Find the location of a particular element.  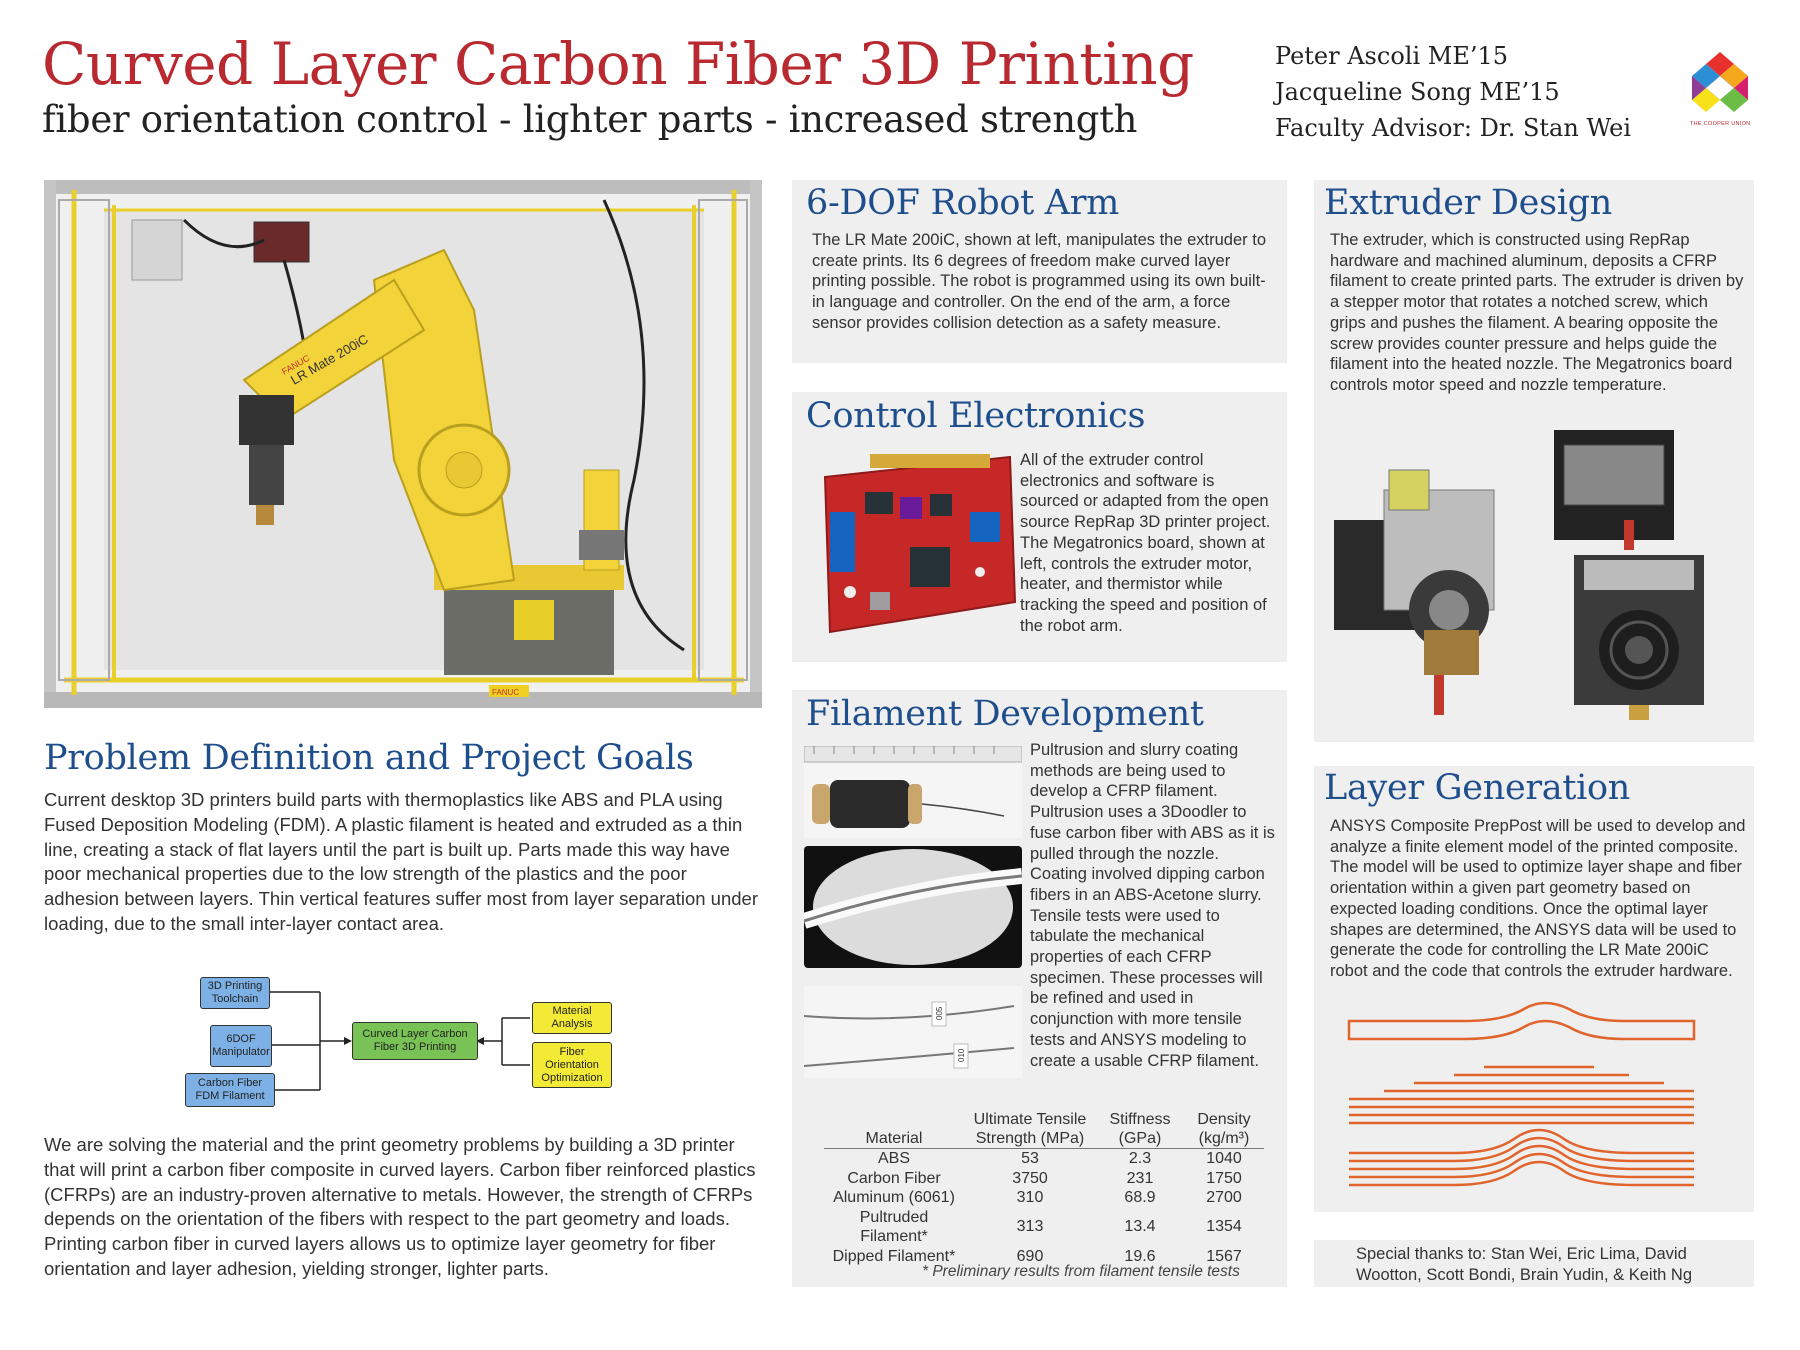

cell-material: Aluminum (6061) is located at coordinates (894, 1197).